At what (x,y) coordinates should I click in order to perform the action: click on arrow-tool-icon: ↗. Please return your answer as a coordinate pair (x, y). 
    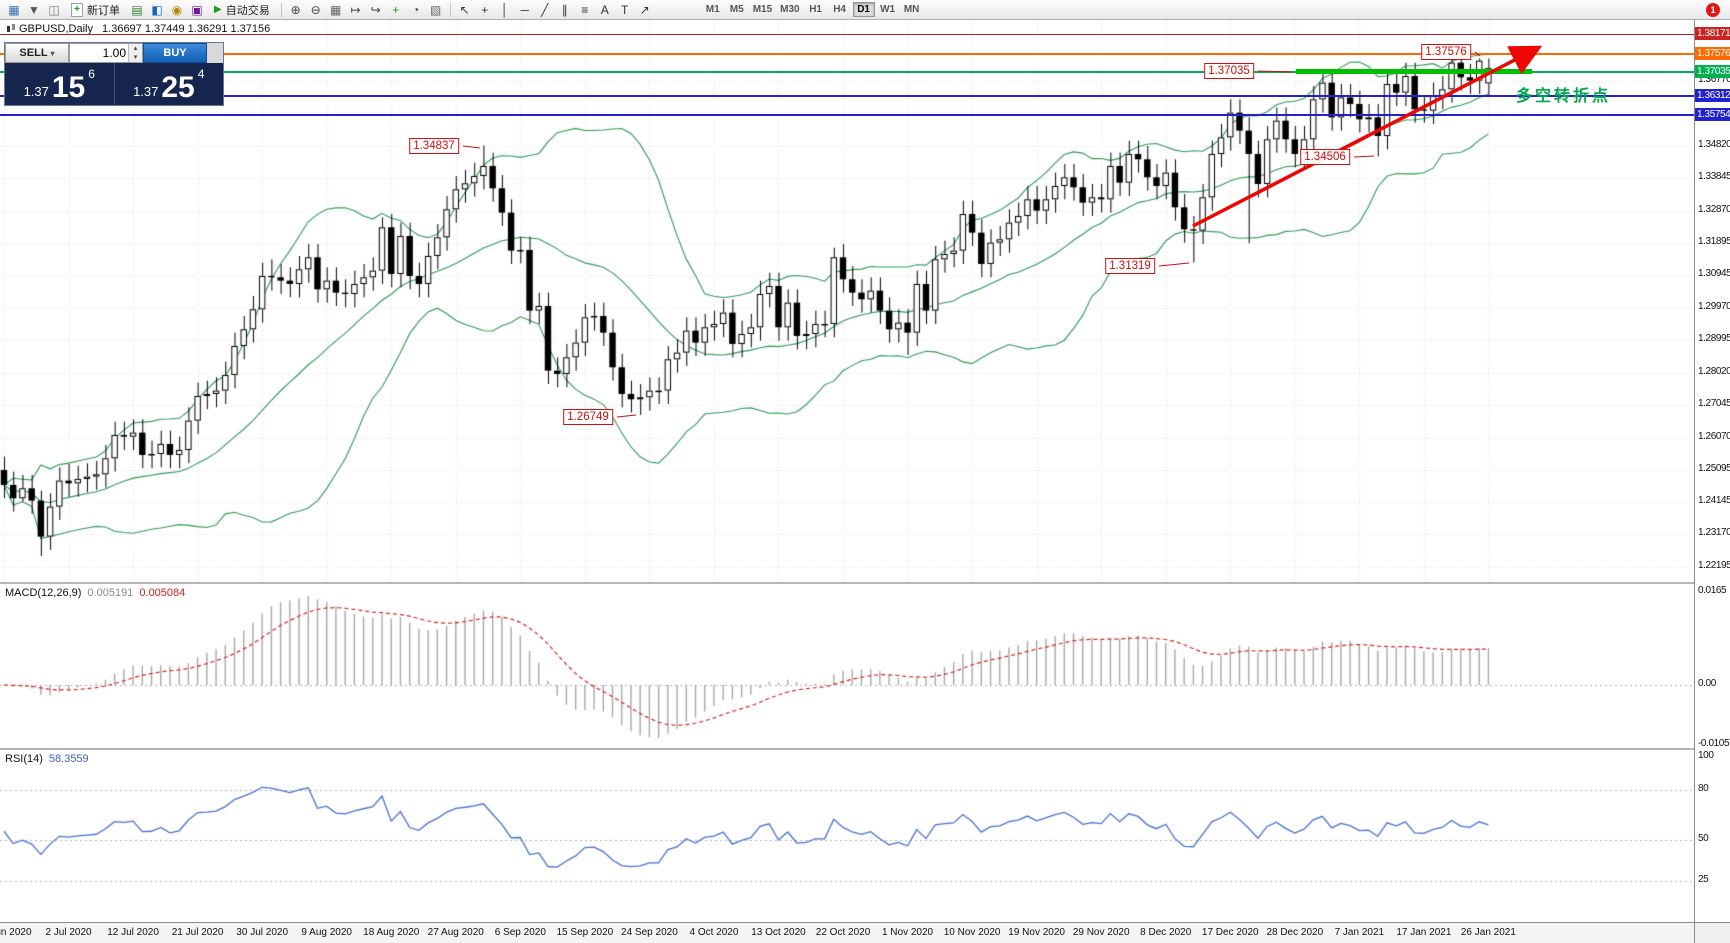
    Looking at the image, I should click on (644, 9).